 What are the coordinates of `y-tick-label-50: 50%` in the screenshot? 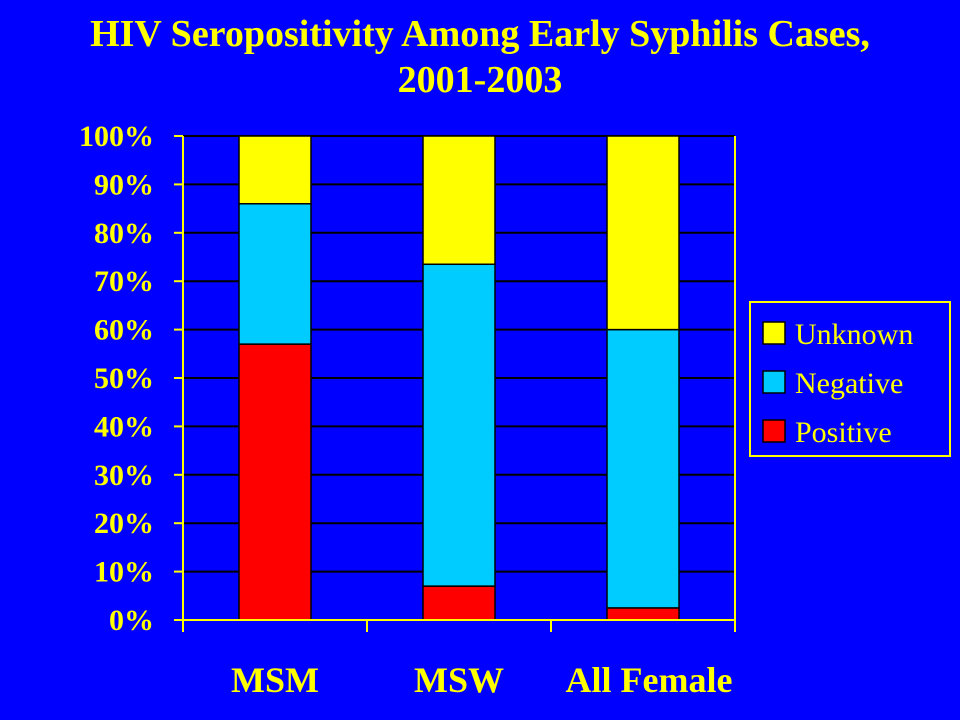 It's located at (124, 378).